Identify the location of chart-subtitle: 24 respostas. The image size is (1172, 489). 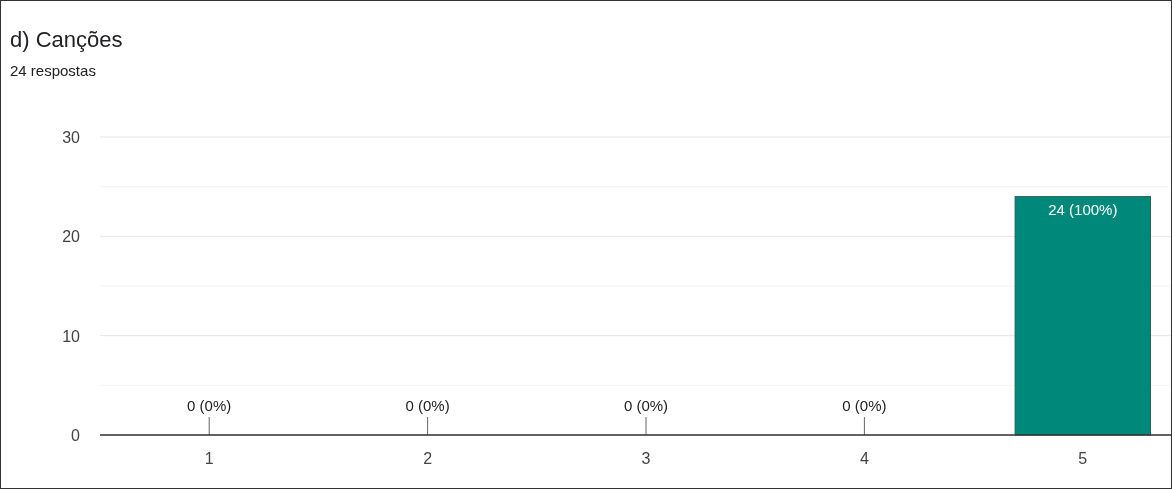
(53, 70).